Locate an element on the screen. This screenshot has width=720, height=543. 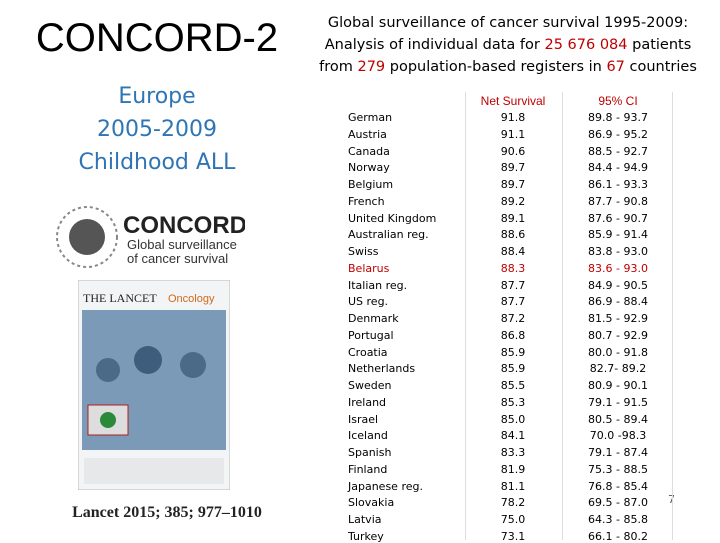
row-name: Ireland is located at coordinates (367, 402).